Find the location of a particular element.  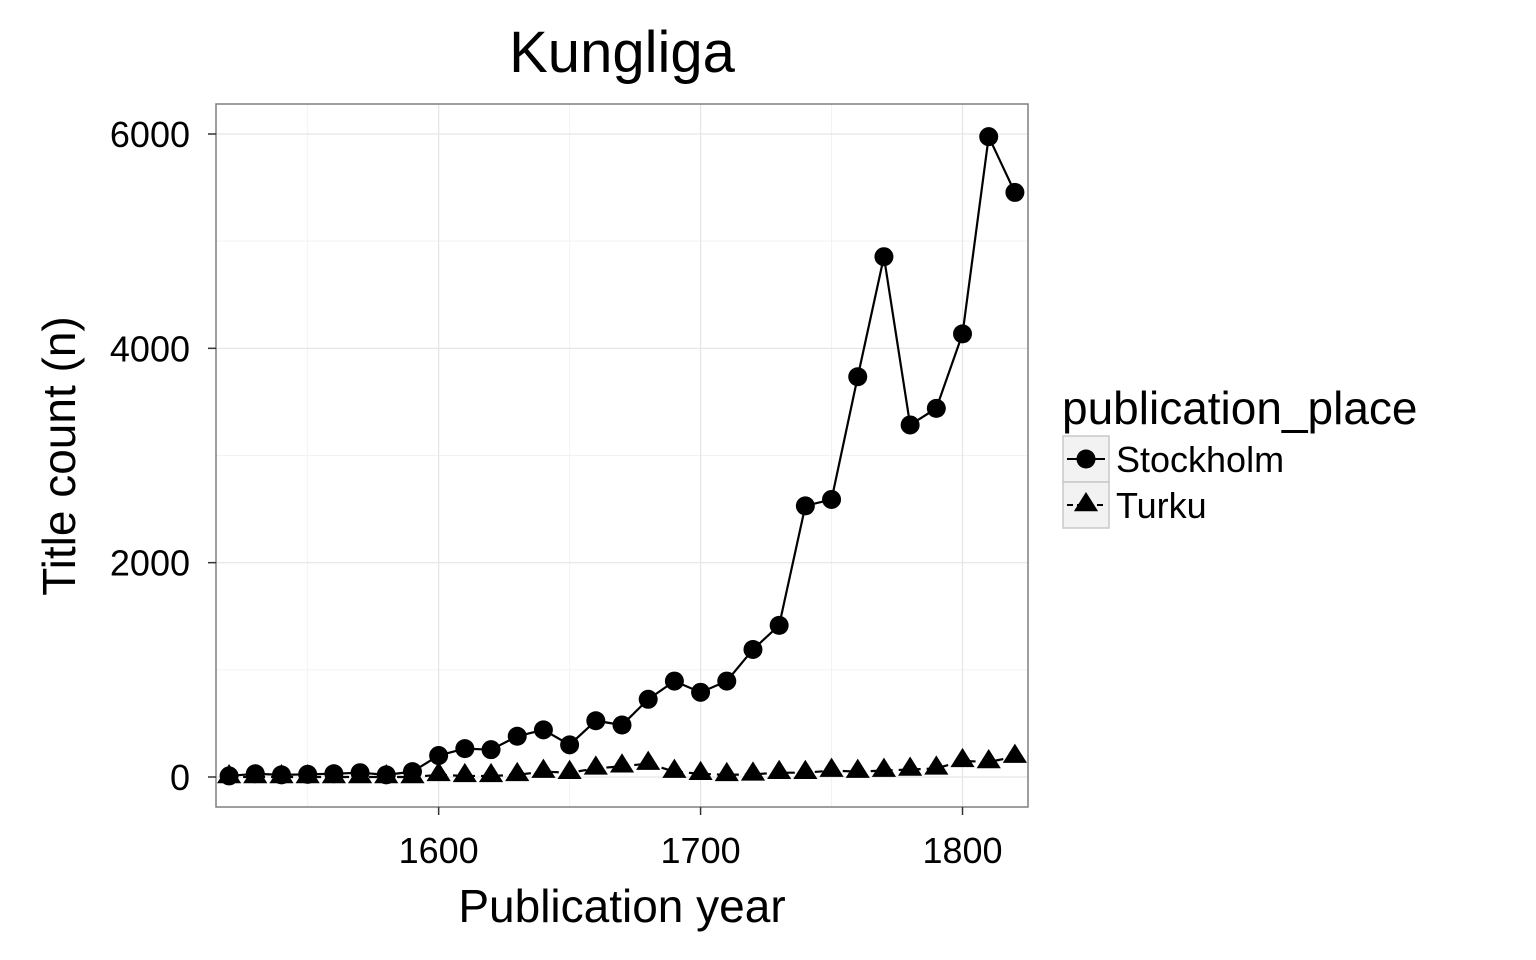

legend-label: Stockholm is located at coordinates (1200, 459).